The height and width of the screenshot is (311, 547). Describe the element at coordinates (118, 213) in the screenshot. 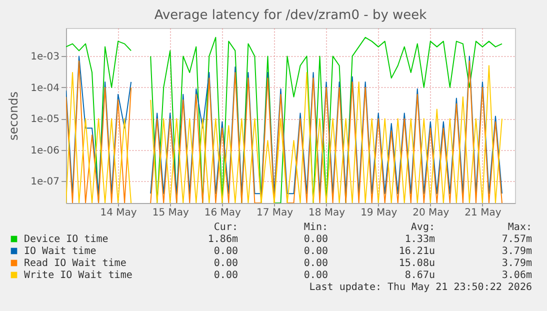

I see `x-tick-label: 14 May` at that location.